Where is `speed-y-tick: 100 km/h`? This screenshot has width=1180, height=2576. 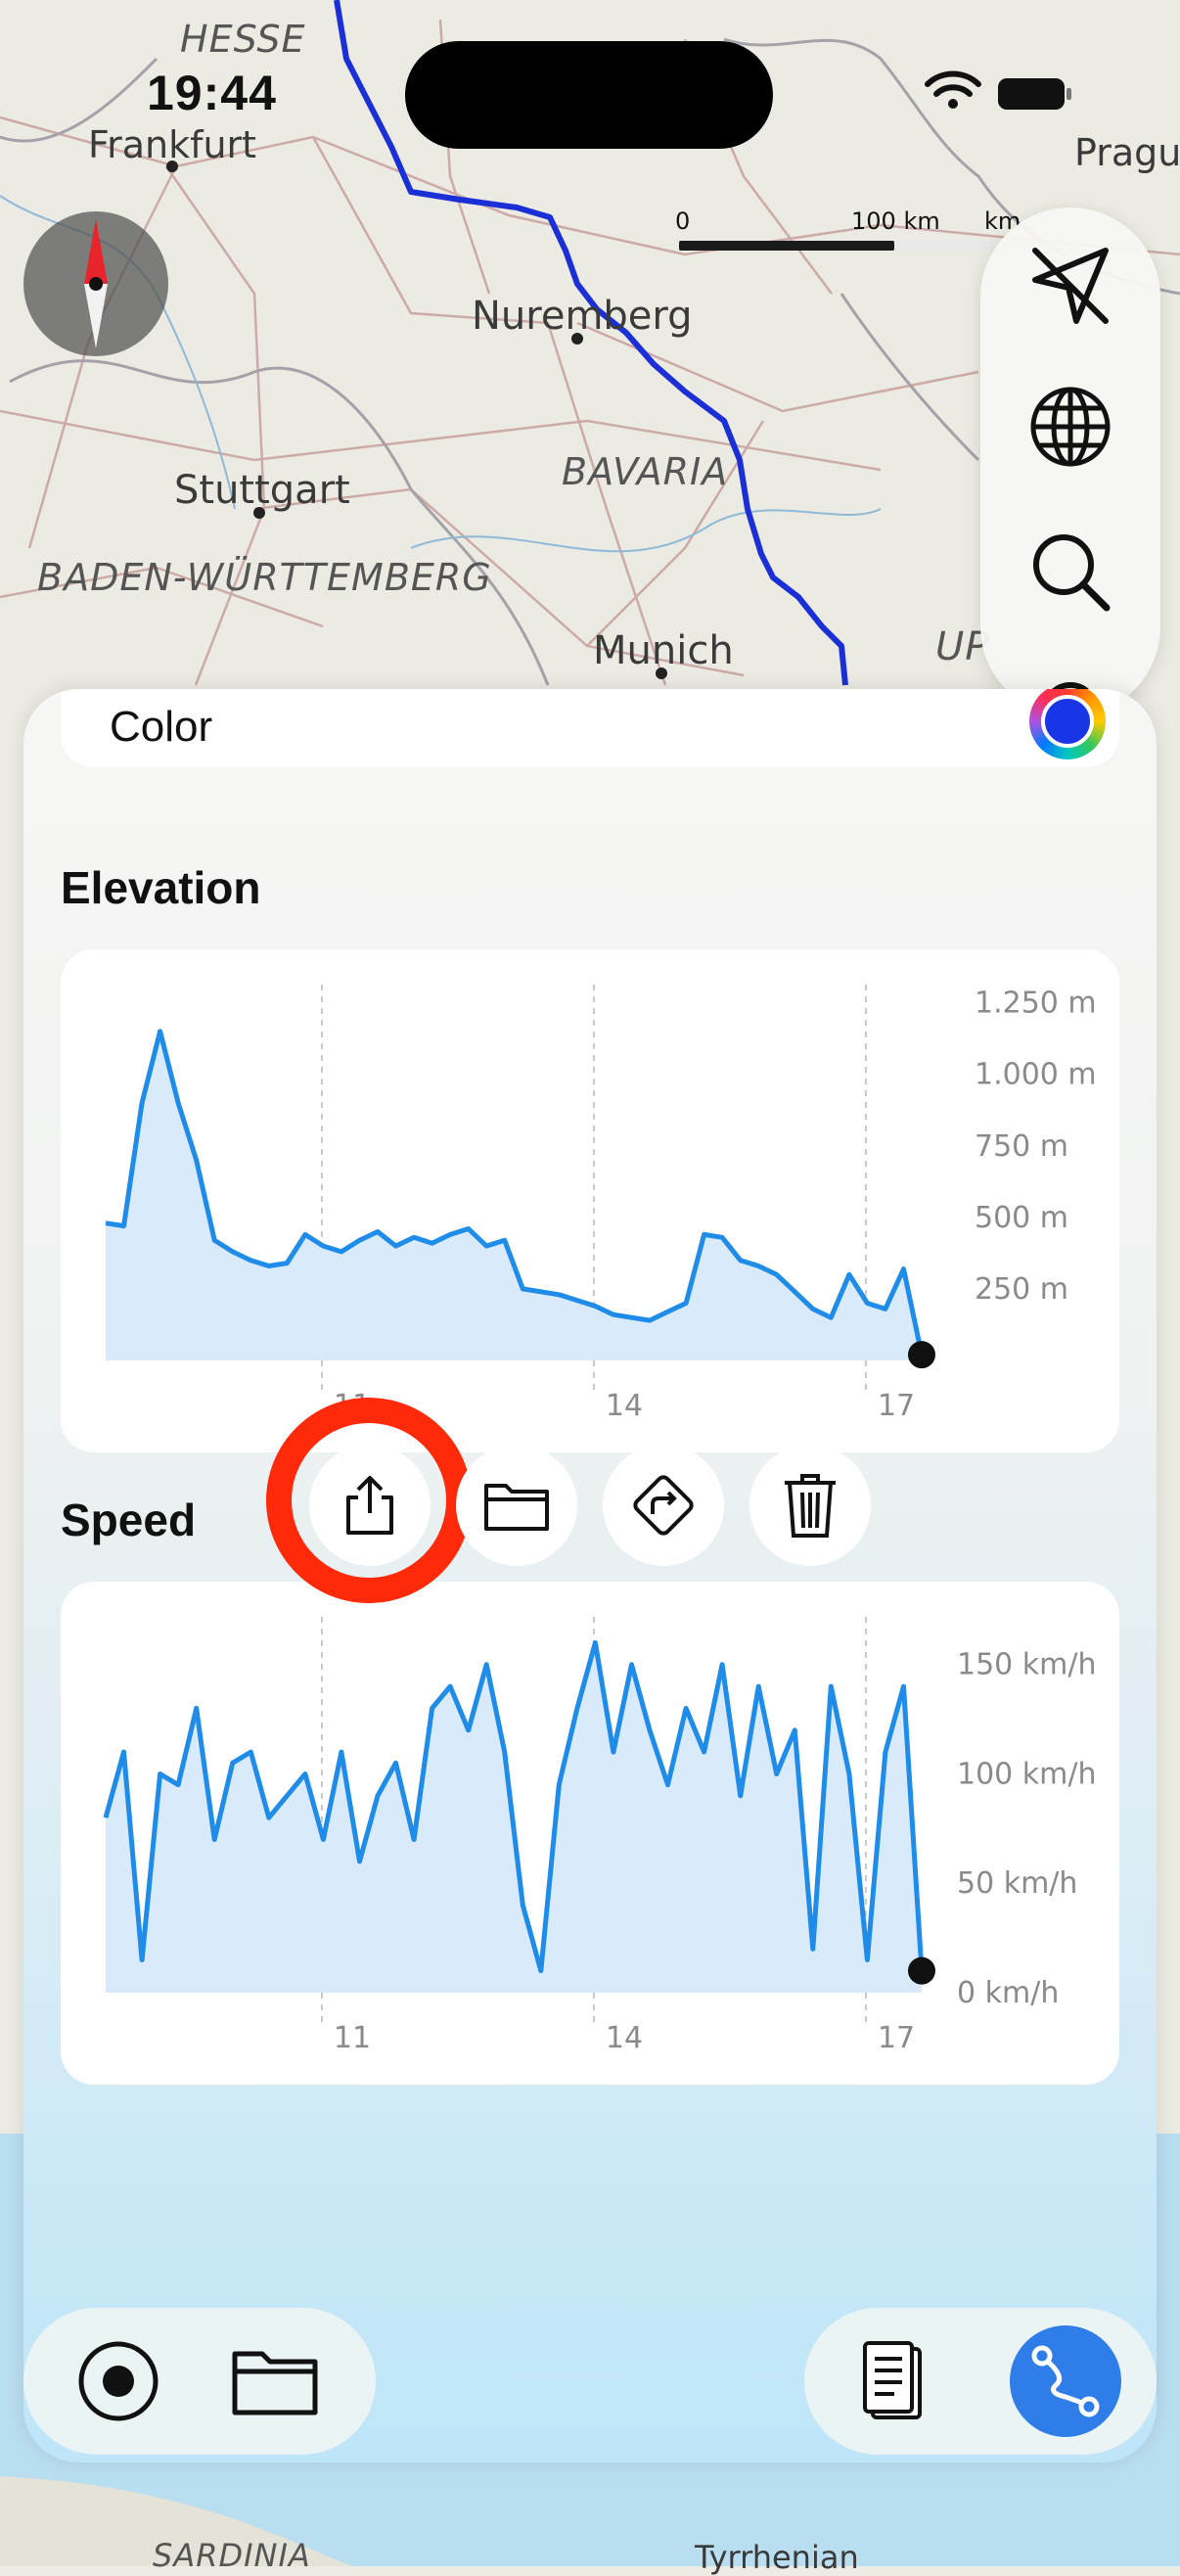 speed-y-tick: 100 km/h is located at coordinates (1027, 1774).